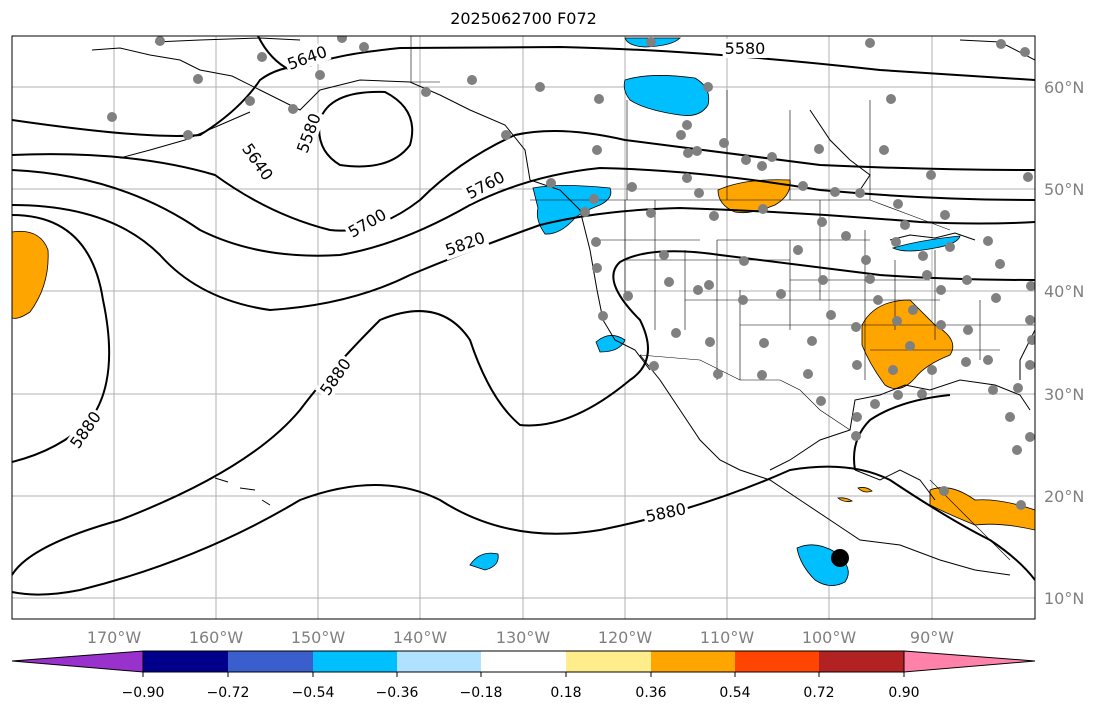  What do you see at coordinates (903, 693) in the screenshot?
I see `colorbar-tick-10: 0.90` at bounding box center [903, 693].